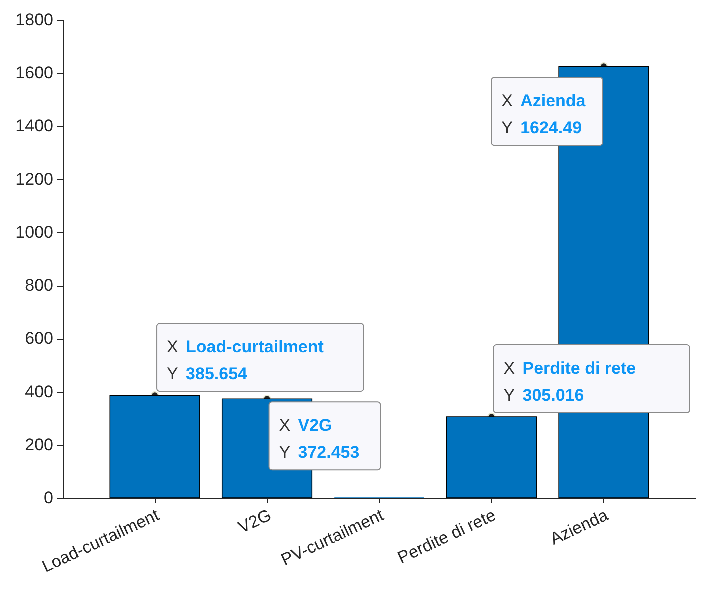 Image resolution: width=707 pixels, height=596 pixels. Describe the element at coordinates (35, 73) in the screenshot. I see `y-tick-label: 1600` at that location.